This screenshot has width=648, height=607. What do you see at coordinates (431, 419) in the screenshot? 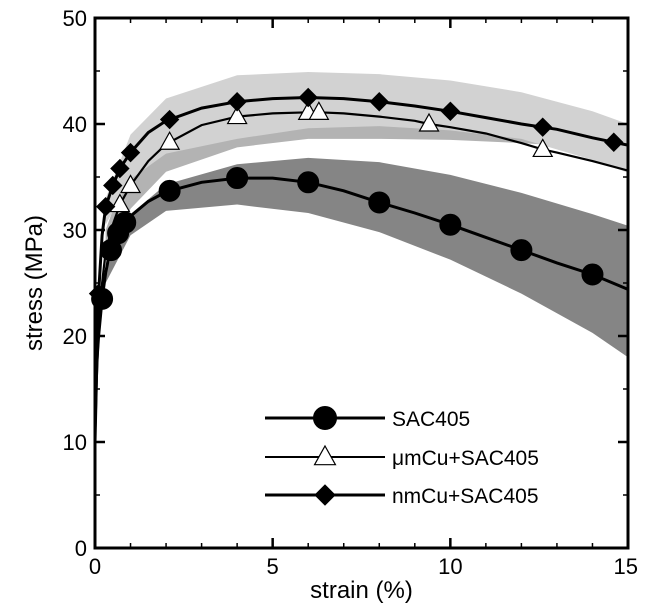
I see `legend-label-1: SAC405` at bounding box center [431, 419].